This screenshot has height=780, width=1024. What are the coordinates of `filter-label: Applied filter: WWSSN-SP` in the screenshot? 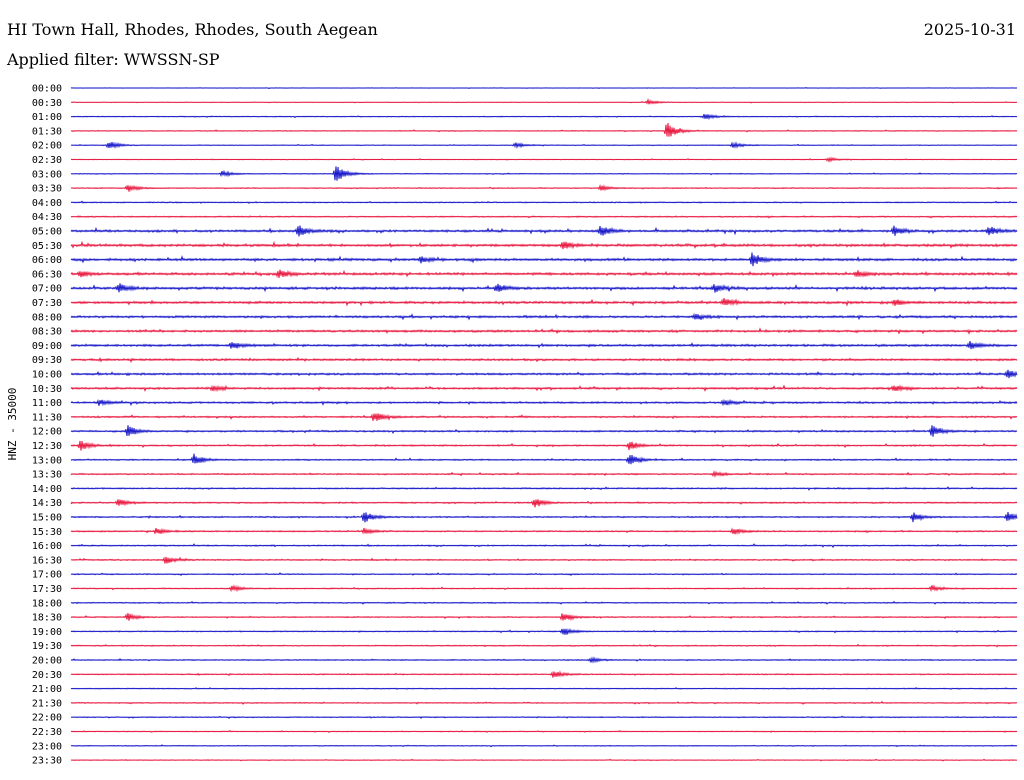 It's located at (113, 59).